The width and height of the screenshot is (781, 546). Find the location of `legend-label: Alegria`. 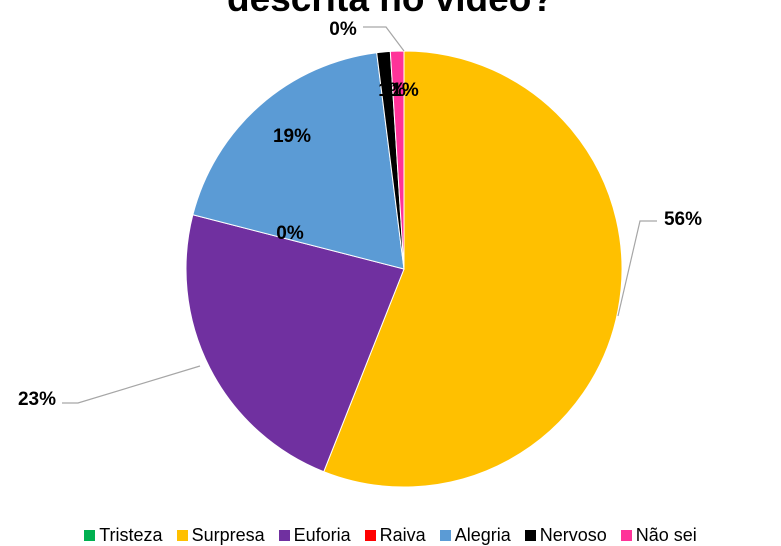

legend-label: Alegria is located at coordinates (482, 534).